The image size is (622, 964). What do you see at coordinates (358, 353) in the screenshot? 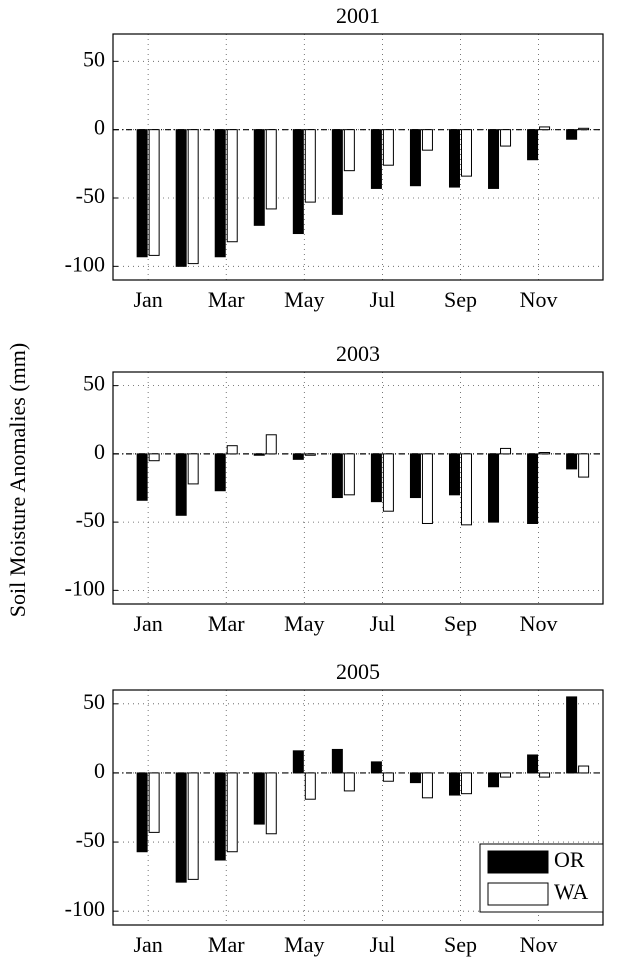
I see `chart-title: 2003` at bounding box center [358, 353].